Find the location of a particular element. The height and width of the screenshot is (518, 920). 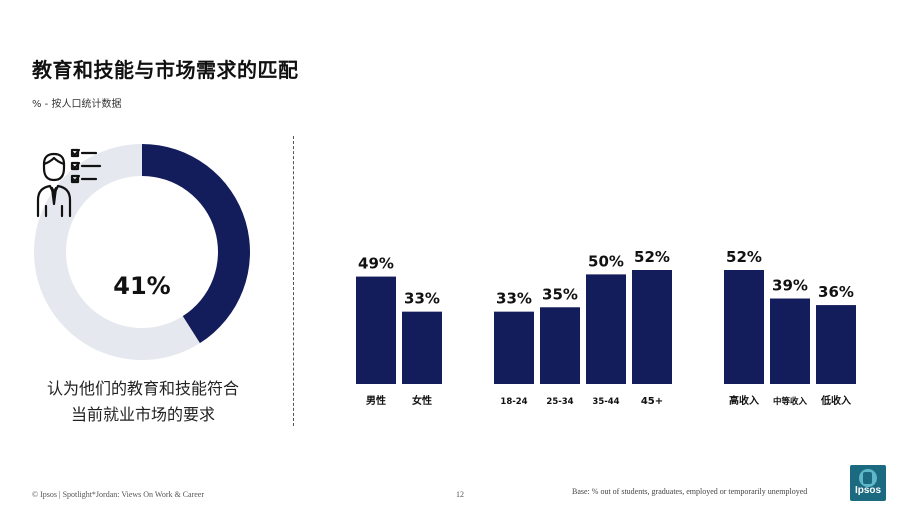

donut-caption-line-1: 认为他们的教育和技能符合 is located at coordinates (142, 388).